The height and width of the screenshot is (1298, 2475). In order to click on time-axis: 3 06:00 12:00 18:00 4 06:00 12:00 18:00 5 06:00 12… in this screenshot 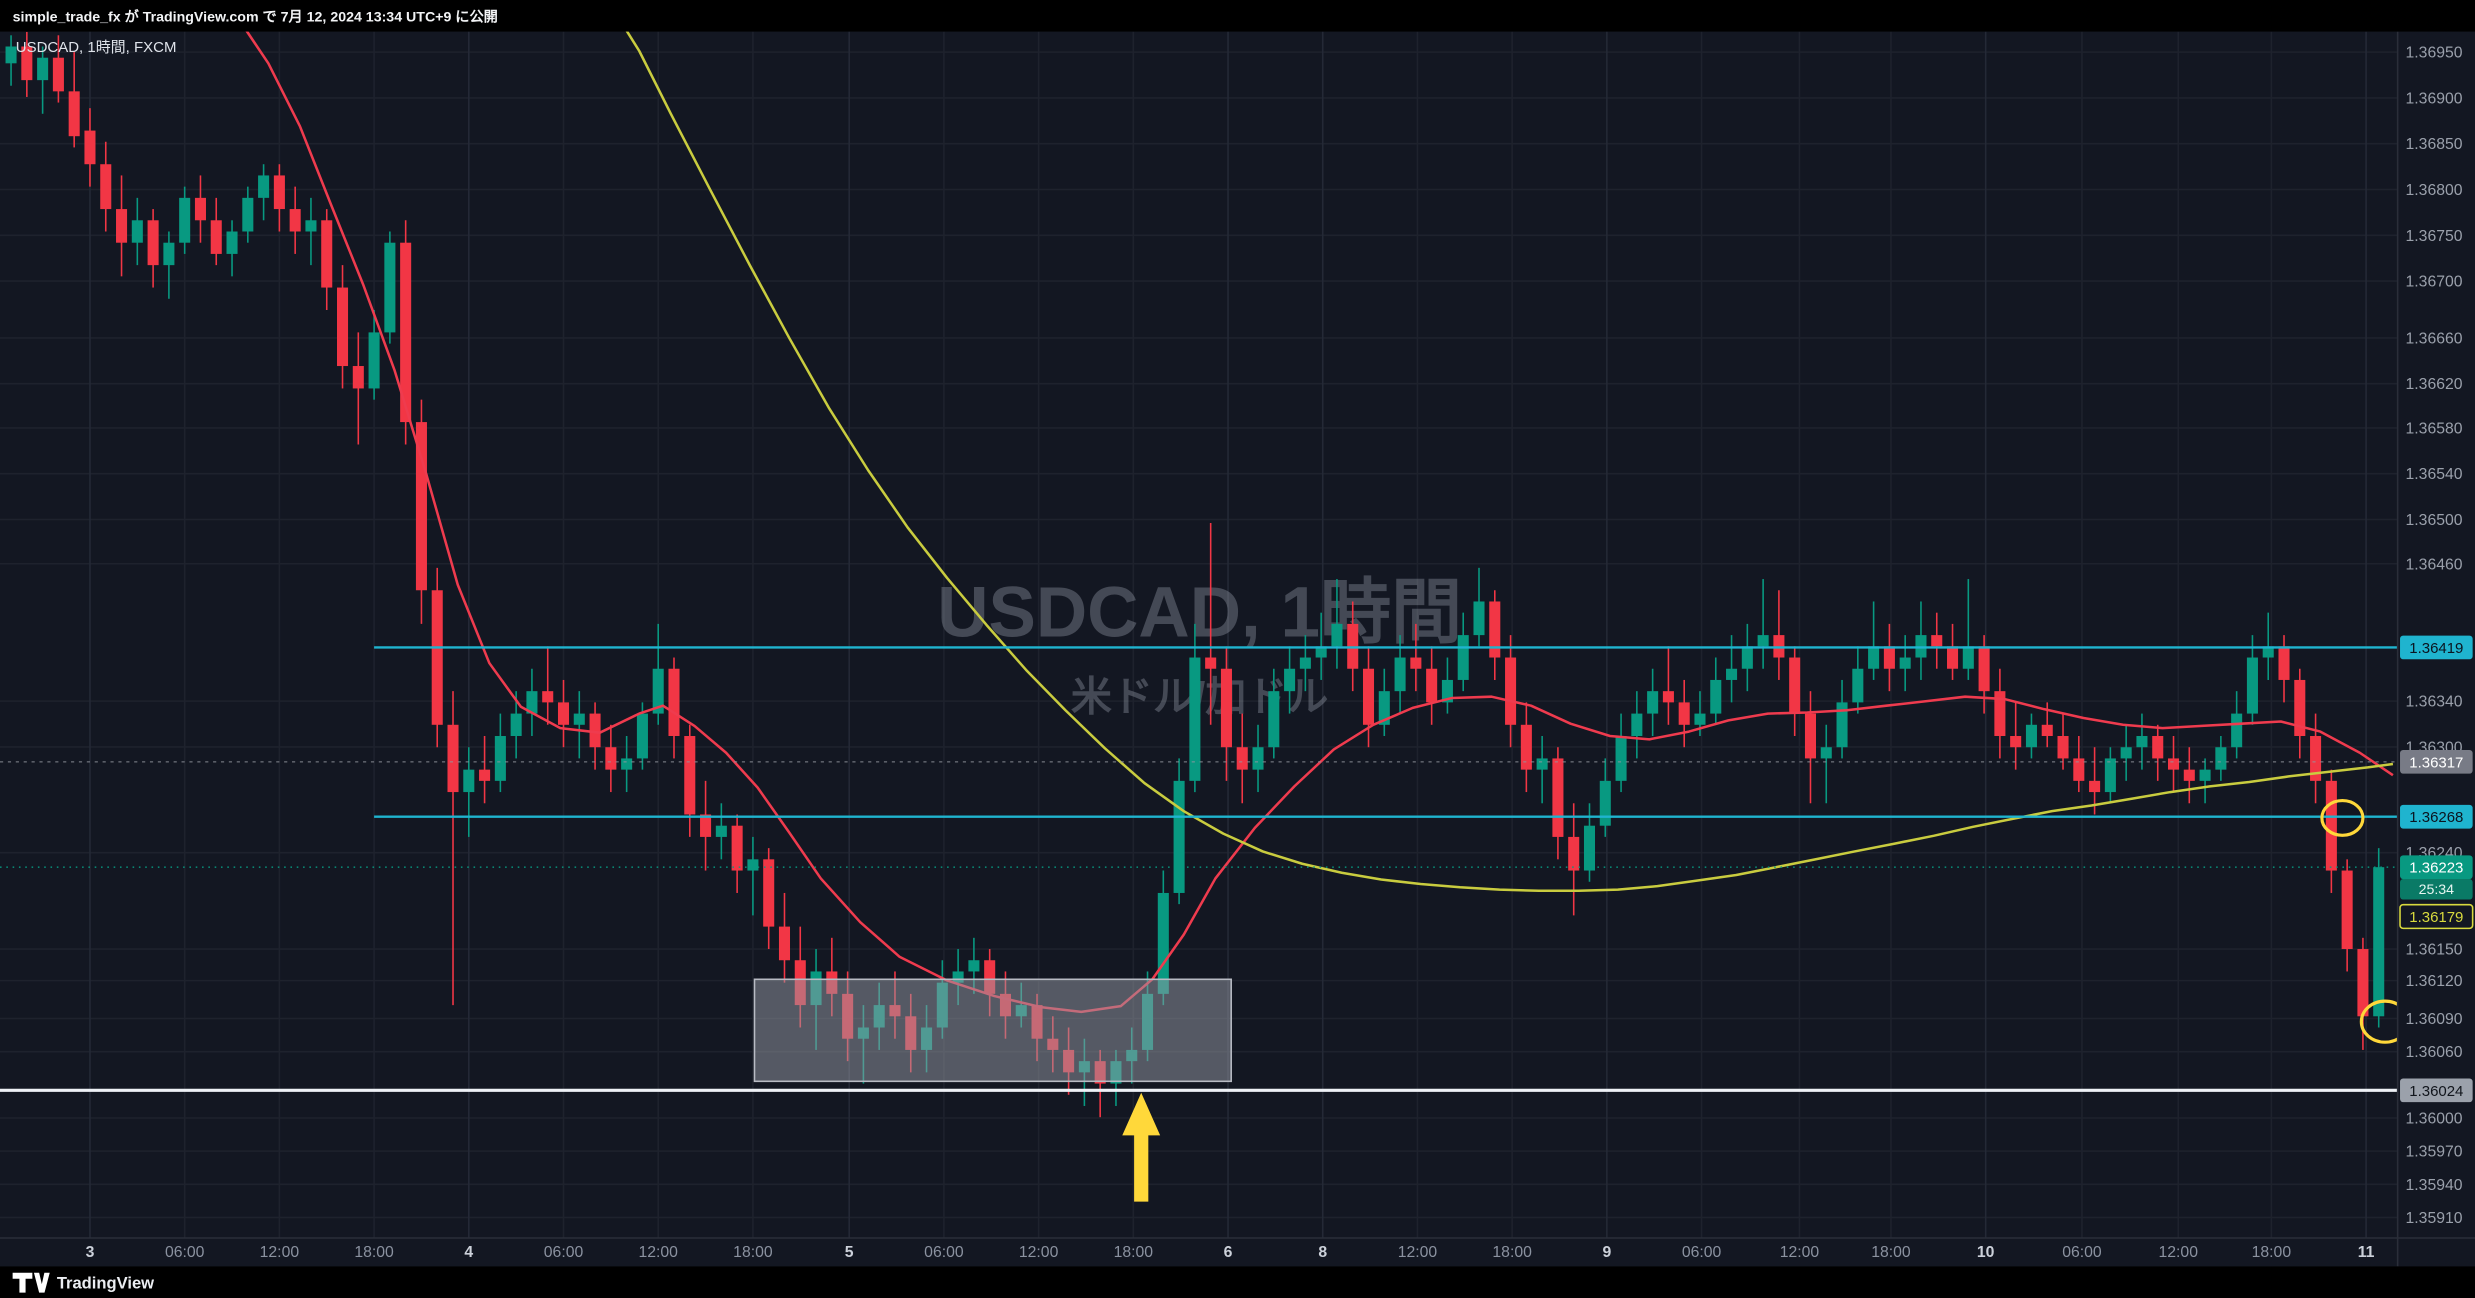, I will do `click(1230, 1252)`.